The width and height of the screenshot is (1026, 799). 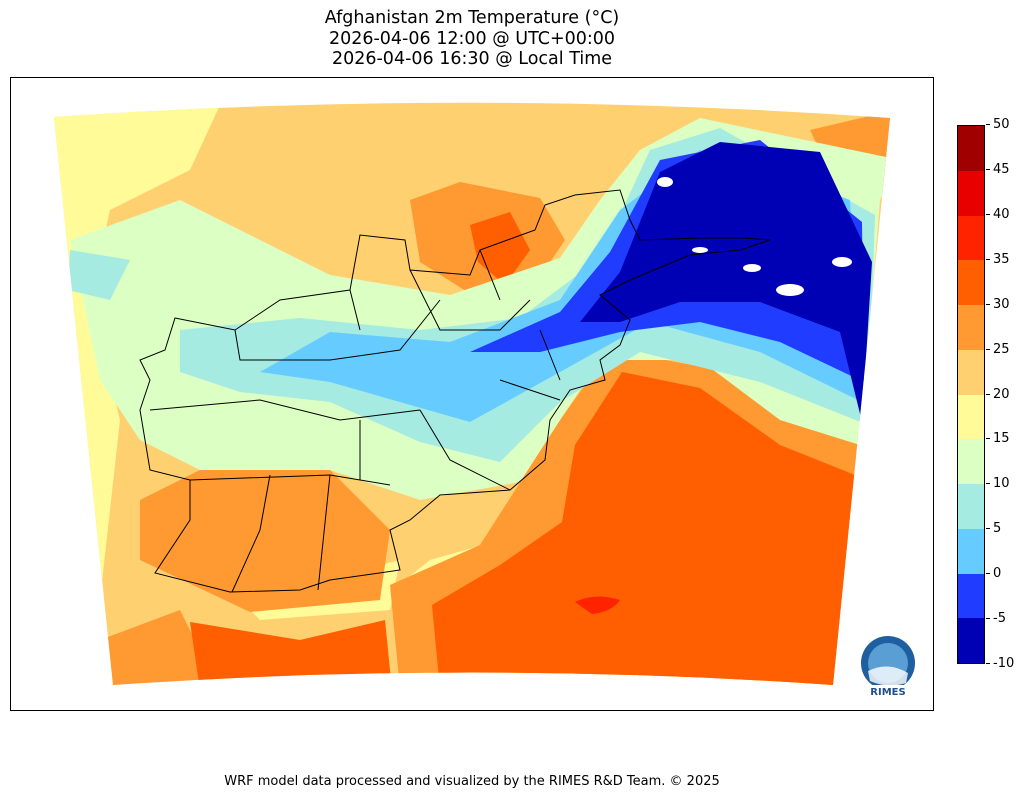 I want to click on colorbar-tick-label: 5, so click(x=993, y=529).